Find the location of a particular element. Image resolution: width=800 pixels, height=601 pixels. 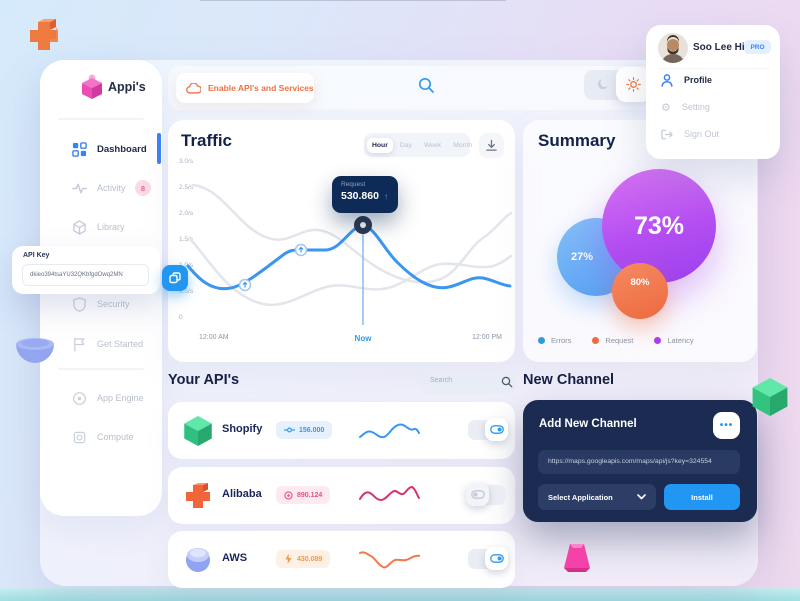

avatar is located at coordinates (673, 48).